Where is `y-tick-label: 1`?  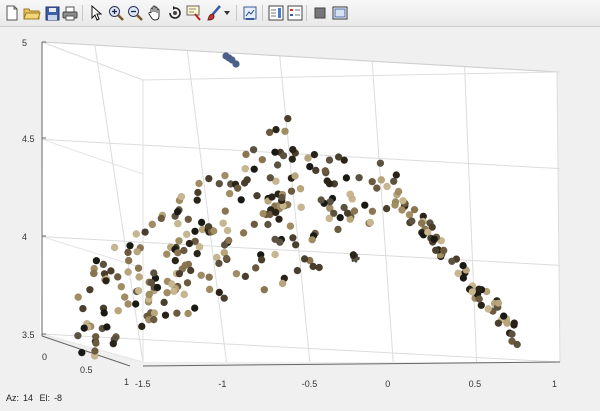
y-tick-label: 1 is located at coordinates (126, 382).